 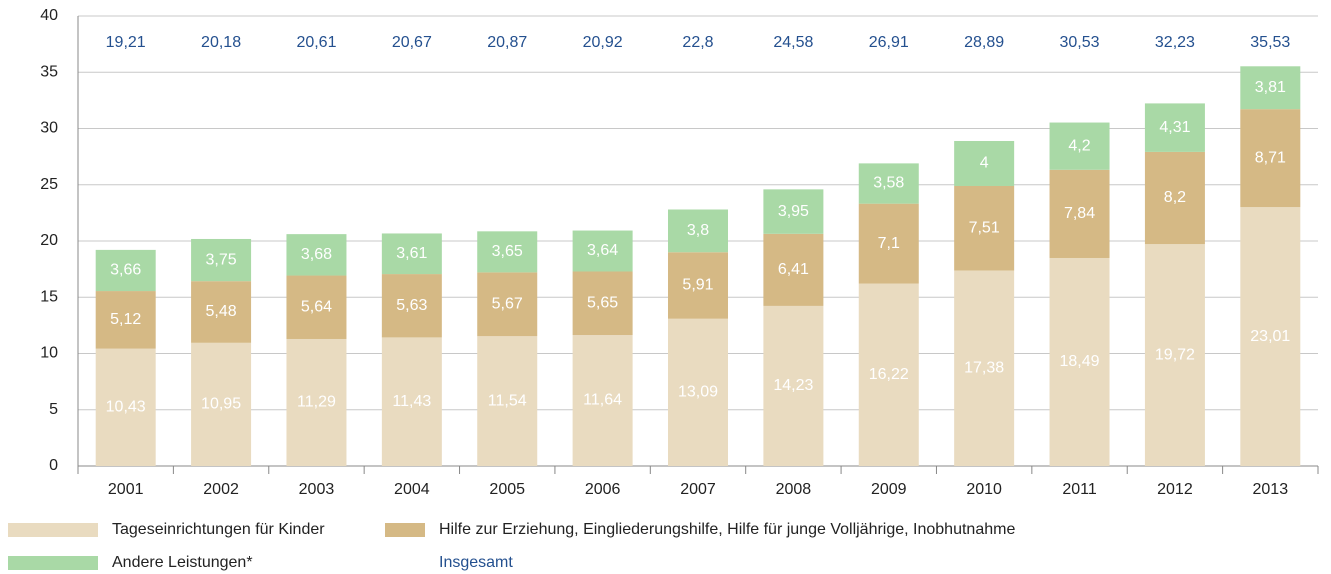 I want to click on x-tick-label: 2005, so click(x=507, y=489).